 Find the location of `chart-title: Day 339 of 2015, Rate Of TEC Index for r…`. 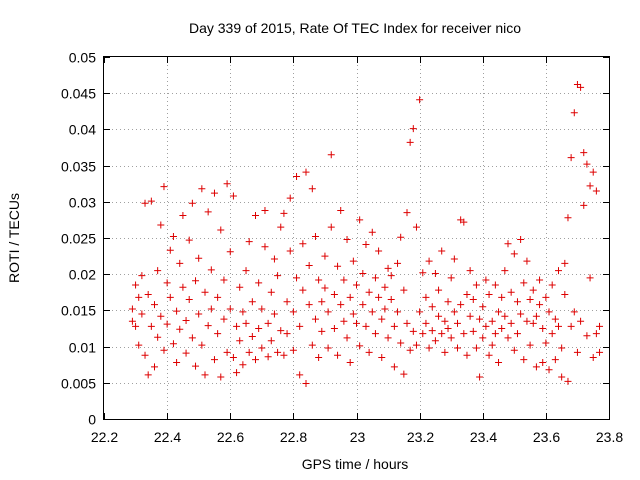

chart-title: Day 339 of 2015, Rate Of TEC Index for r… is located at coordinates (355, 28).